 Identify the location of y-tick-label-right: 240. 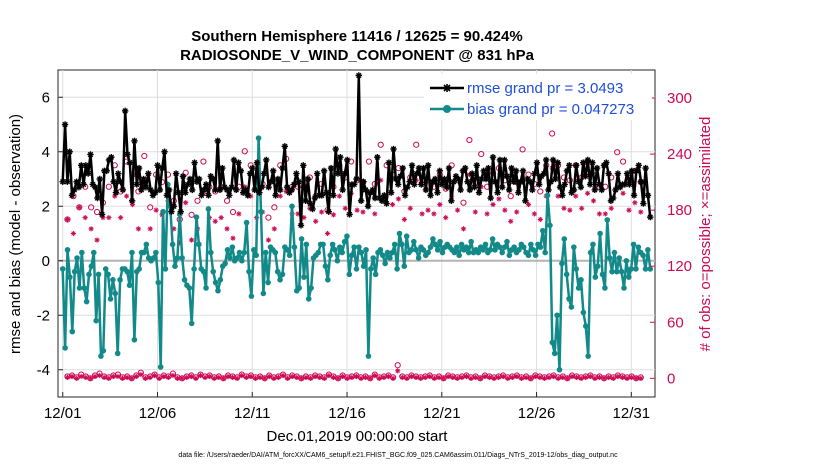
(679, 154).